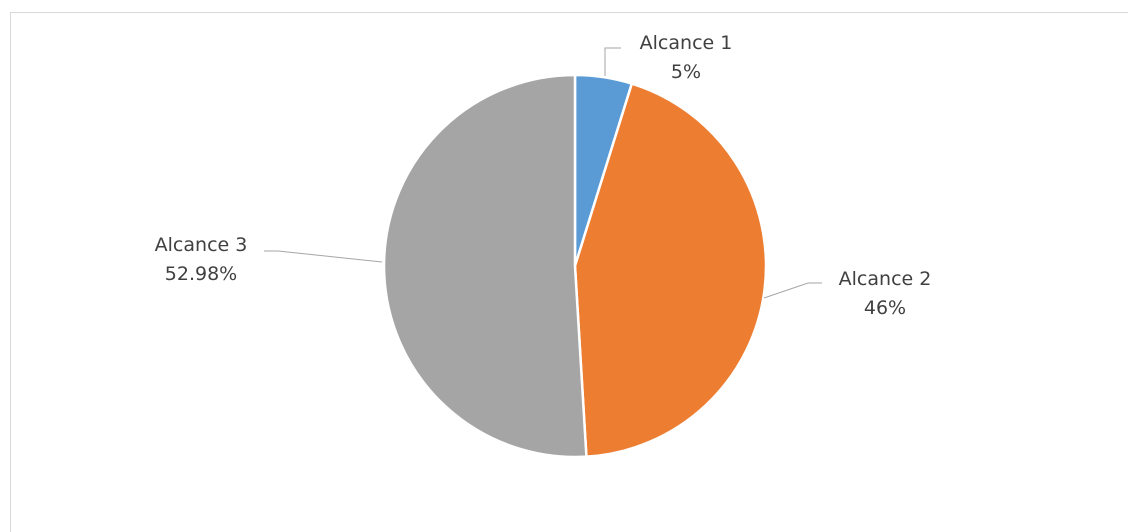 The image size is (1130, 532). What do you see at coordinates (686, 43) in the screenshot?
I see `category-label-alcance-1: Alcance 1` at bounding box center [686, 43].